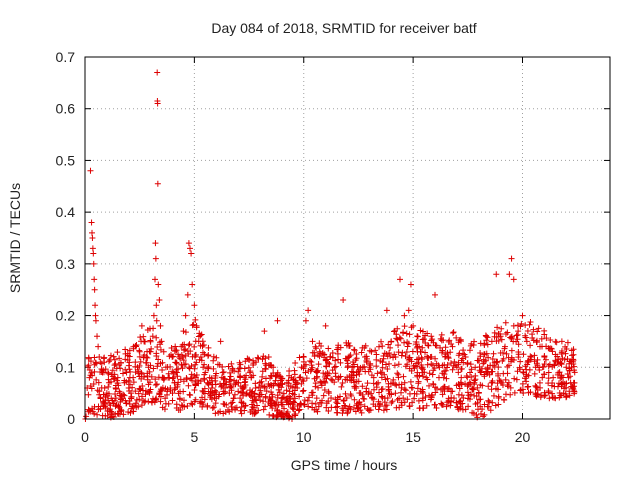  What do you see at coordinates (66, 316) in the screenshot?
I see `y-tick-label: 0.2` at bounding box center [66, 316].